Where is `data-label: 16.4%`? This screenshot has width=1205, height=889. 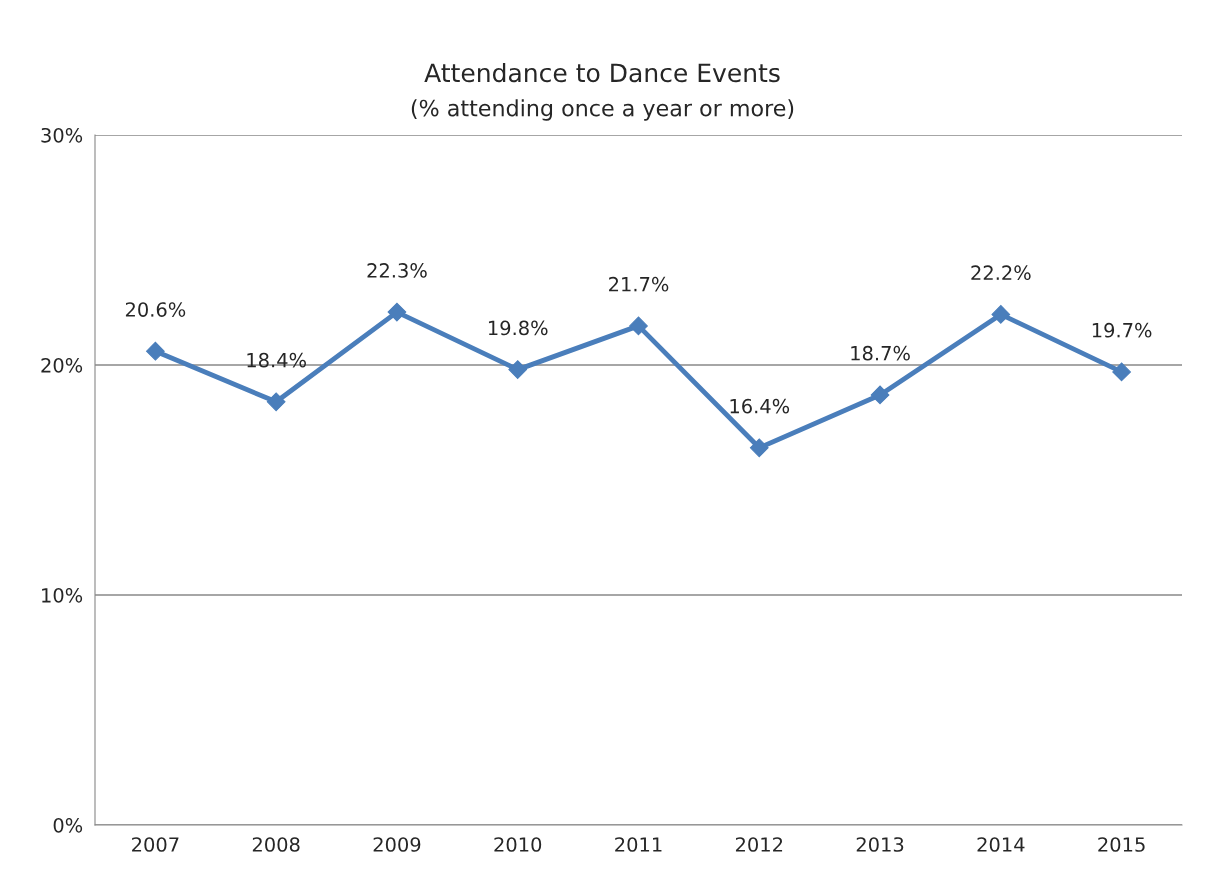 data-label: 16.4% is located at coordinates (760, 406).